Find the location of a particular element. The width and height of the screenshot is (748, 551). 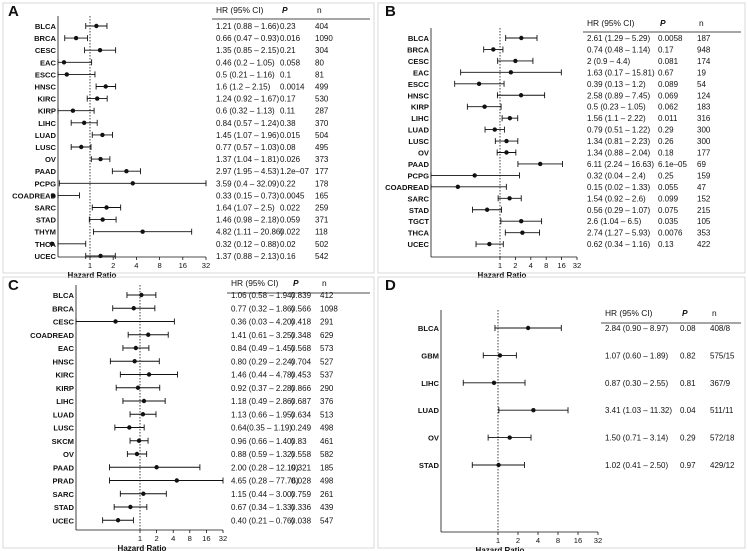

row-hr-ci: 3.59 (0.4 – 32.09) is located at coordinates (247, 183).